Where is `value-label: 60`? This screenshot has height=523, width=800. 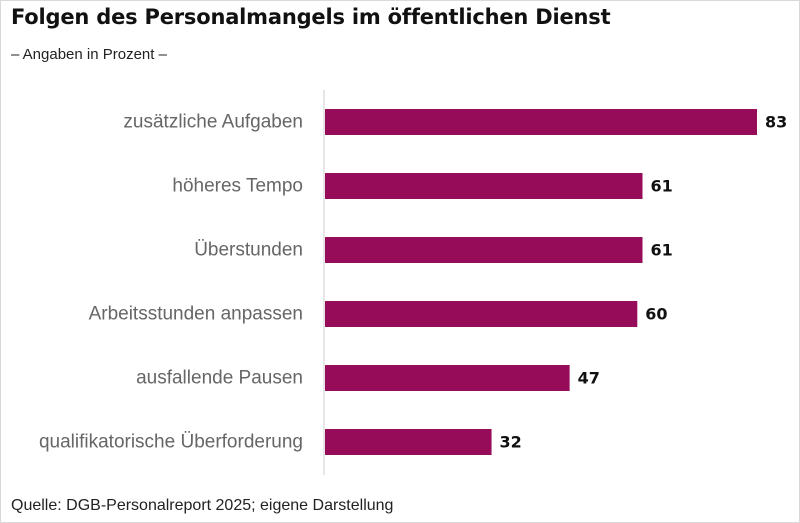 value-label: 60 is located at coordinates (656, 314).